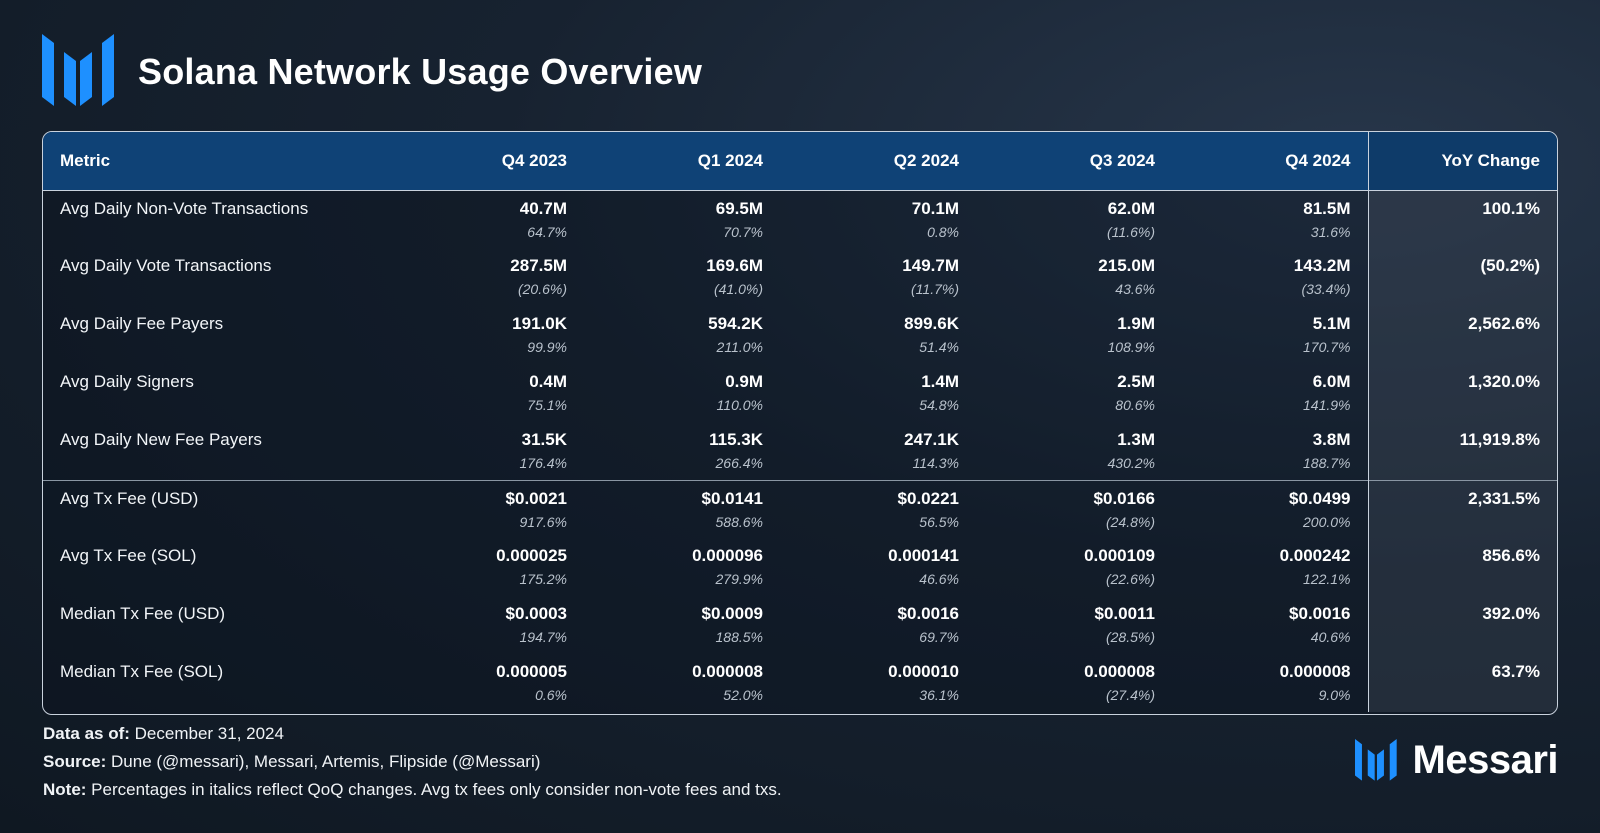  I want to click on metric-value: 0.000242, so click(1315, 555).